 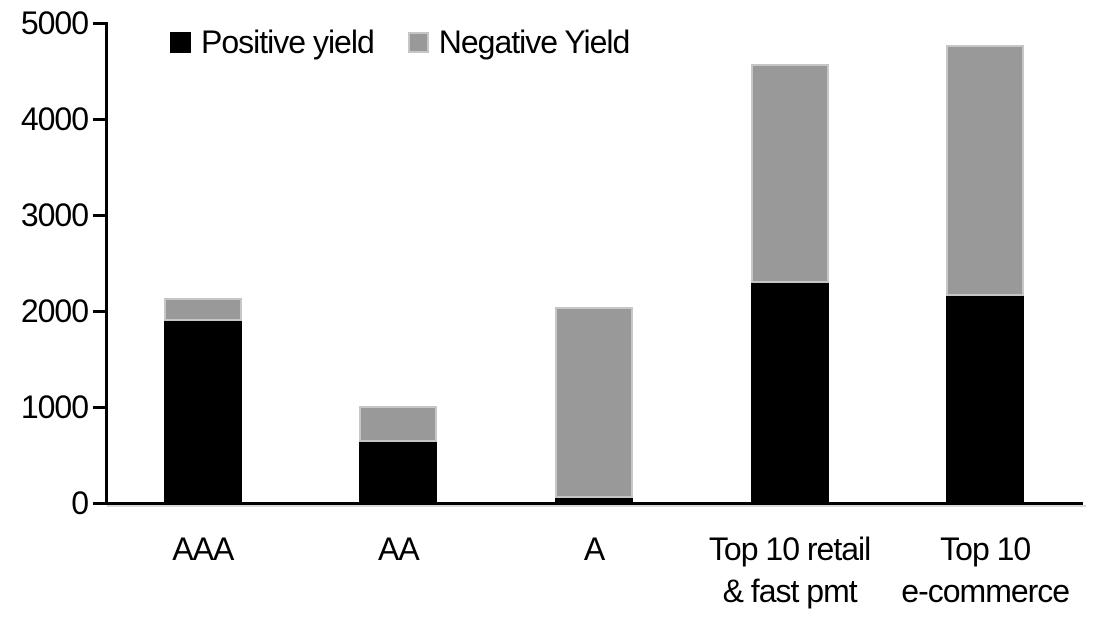 What do you see at coordinates (54, 119) in the screenshot?
I see `y-tick-label-4000: 4000` at bounding box center [54, 119].